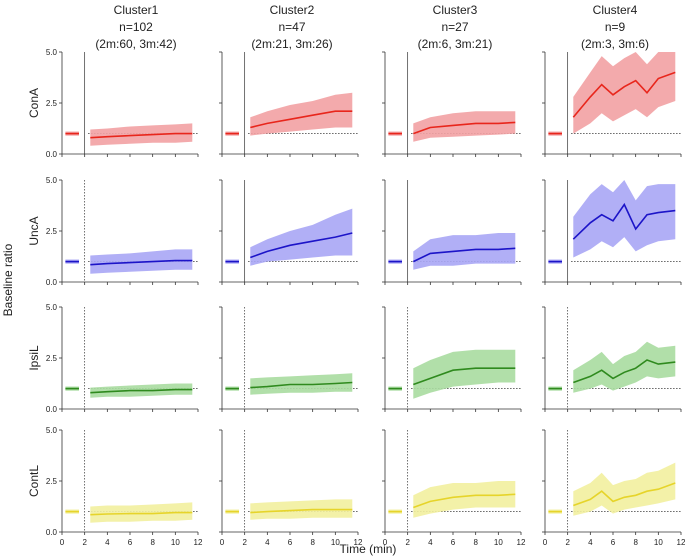 Image resolution: width=685 pixels, height=559 pixels. I want to click on cluster-title-line: n=27, so click(454, 27).